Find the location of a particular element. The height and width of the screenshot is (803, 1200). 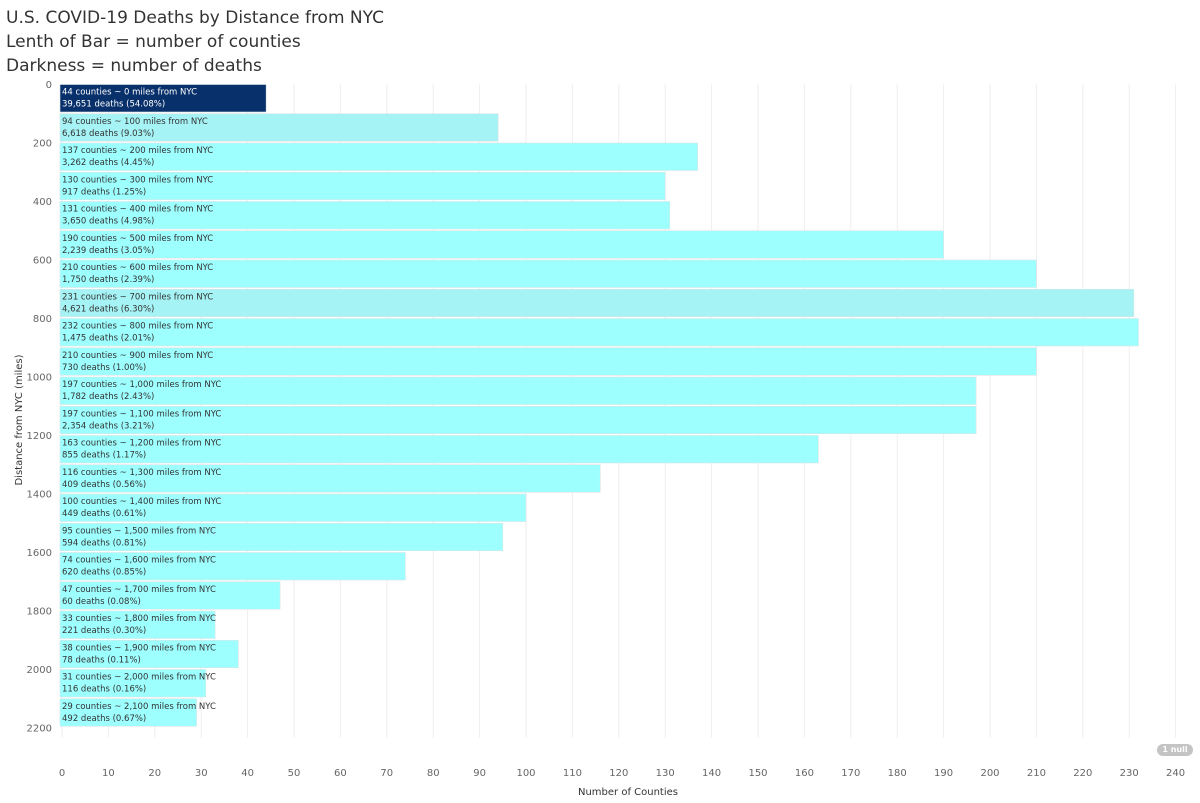

bar-label-counties: 38 counties ~ 1,900 miles from NYC is located at coordinates (139, 648).